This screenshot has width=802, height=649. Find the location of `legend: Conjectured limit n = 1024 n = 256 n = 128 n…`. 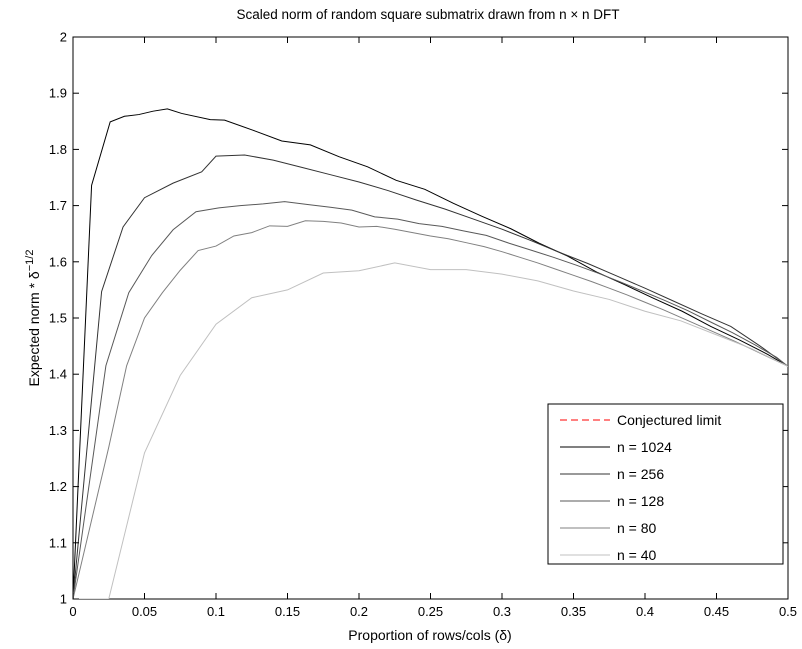

legend: Conjectured limit n = 1024 n = 256 n = 128 n… is located at coordinates (665, 484).